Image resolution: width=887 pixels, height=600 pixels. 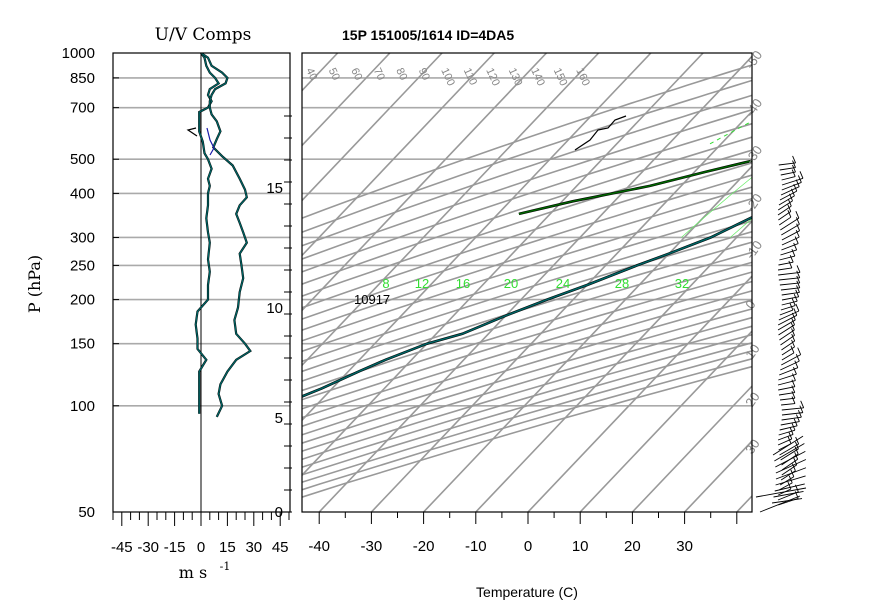 I want to click on uv-x-tick-label: -15, so click(x=175, y=547).